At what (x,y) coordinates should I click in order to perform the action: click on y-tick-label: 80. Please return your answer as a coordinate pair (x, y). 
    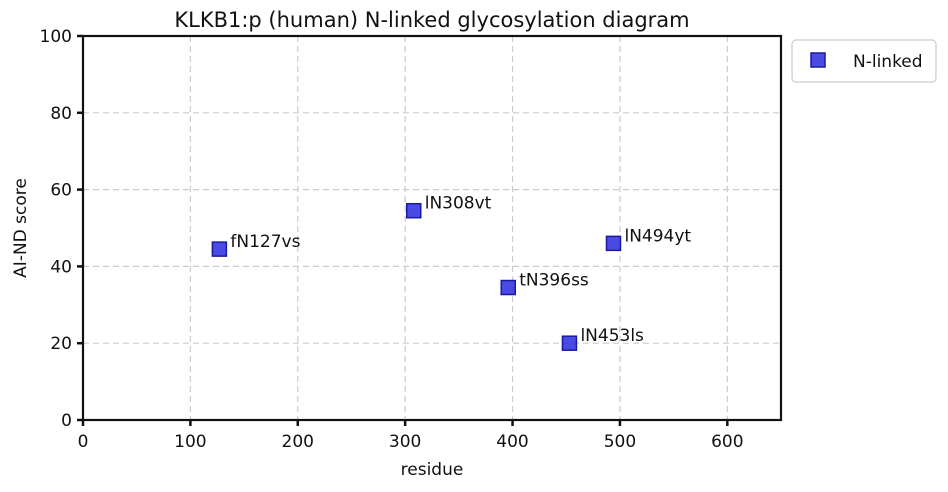
    Looking at the image, I should click on (61, 114).